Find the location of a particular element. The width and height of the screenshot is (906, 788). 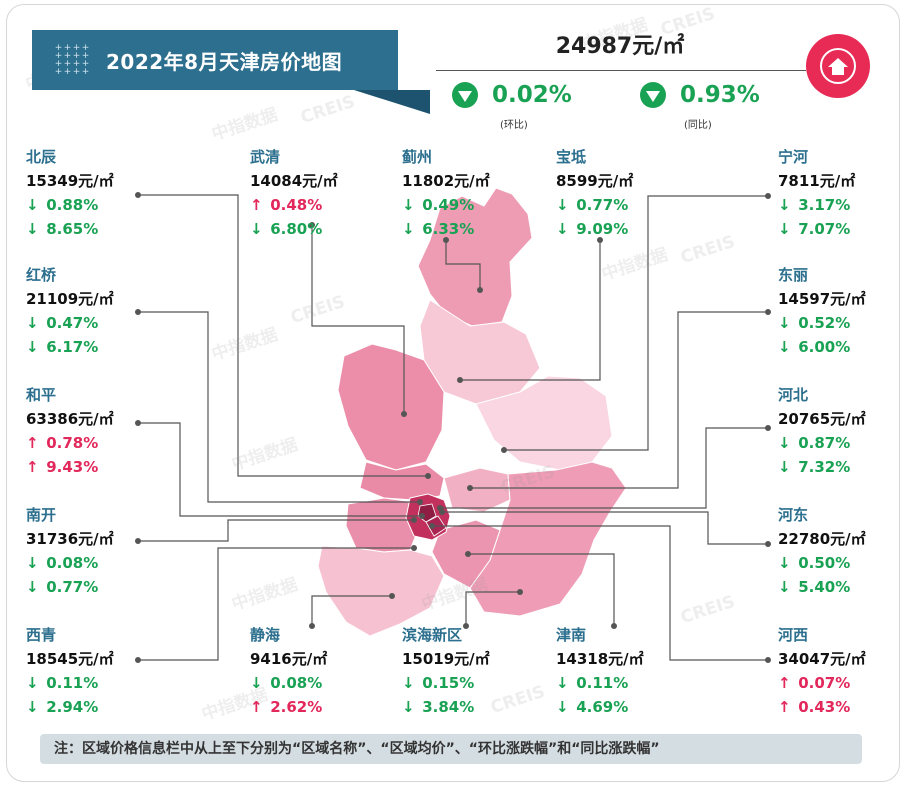

district-yoy: ↓ 4.69% is located at coordinates (592, 707).